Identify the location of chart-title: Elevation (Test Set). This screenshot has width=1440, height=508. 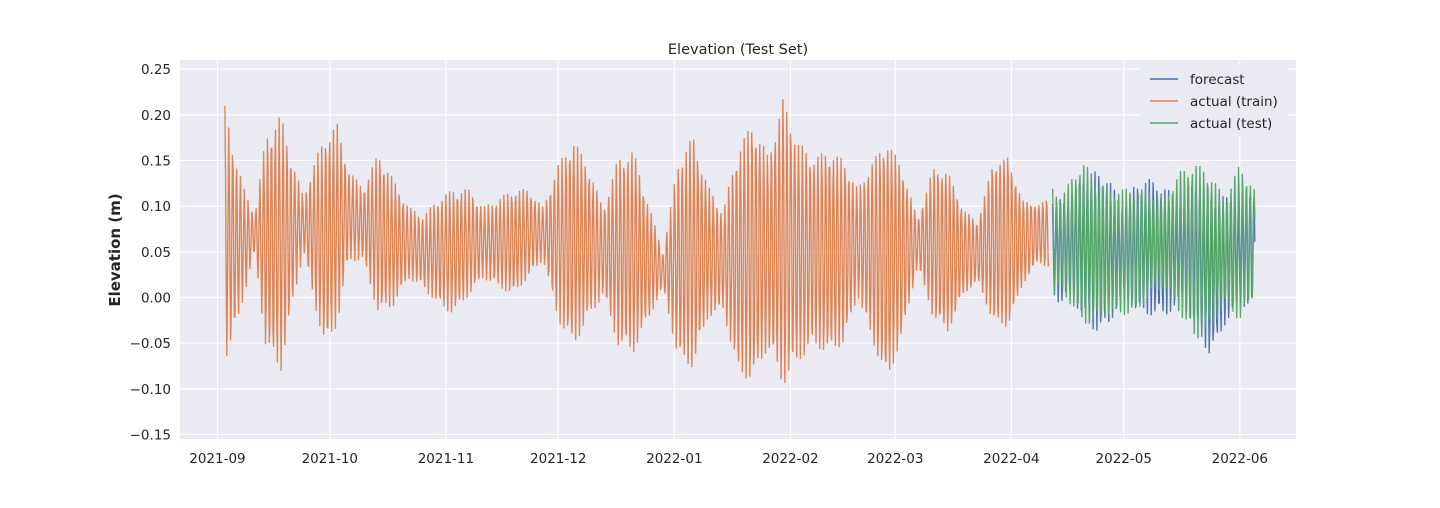
(738, 50).